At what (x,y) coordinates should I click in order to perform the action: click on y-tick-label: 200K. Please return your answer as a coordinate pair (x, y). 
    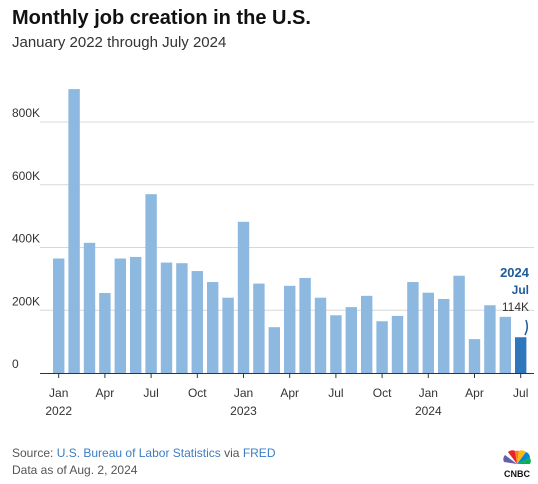
    Looking at the image, I should click on (26, 301).